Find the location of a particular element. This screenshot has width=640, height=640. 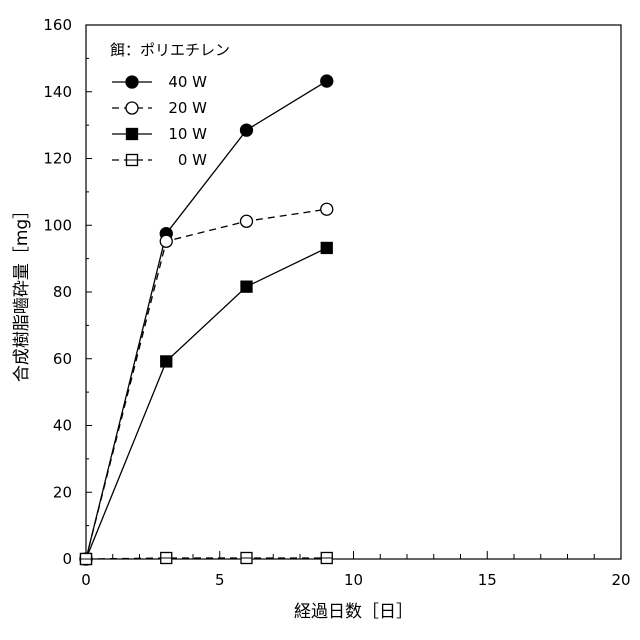

y-axis-title: 合成樹脂嚙砕量［mg］ is located at coordinates (22, 292).